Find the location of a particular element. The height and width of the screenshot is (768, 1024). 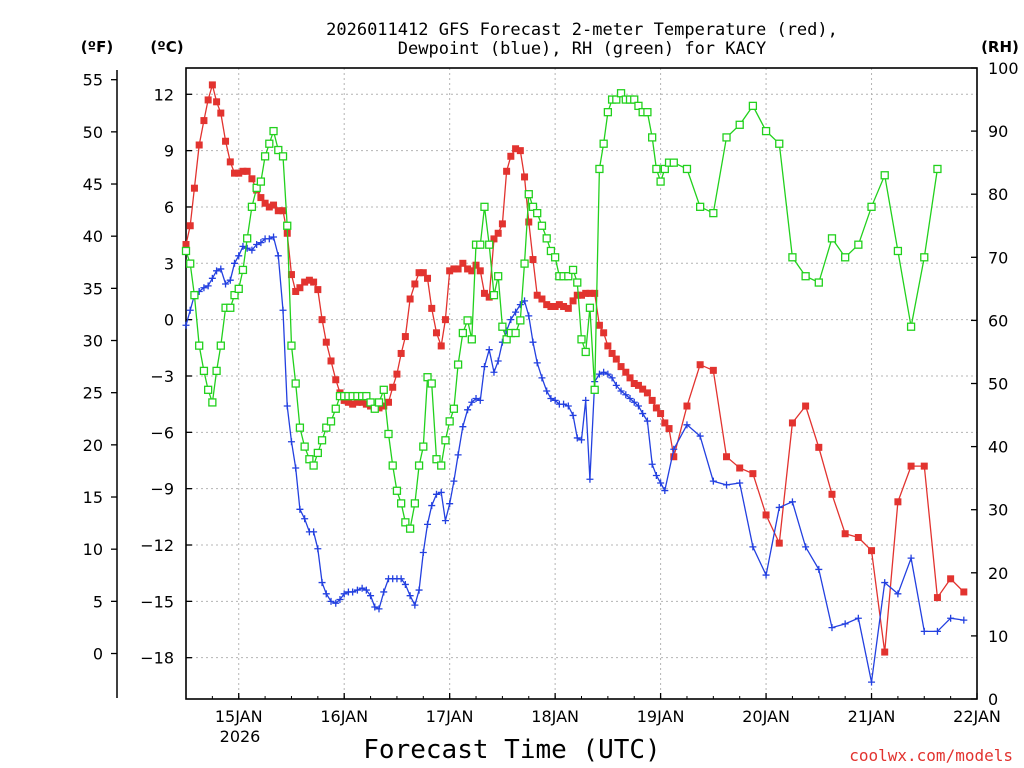

fahrenheit-tick-label: 20 is located at coordinates (93, 445).